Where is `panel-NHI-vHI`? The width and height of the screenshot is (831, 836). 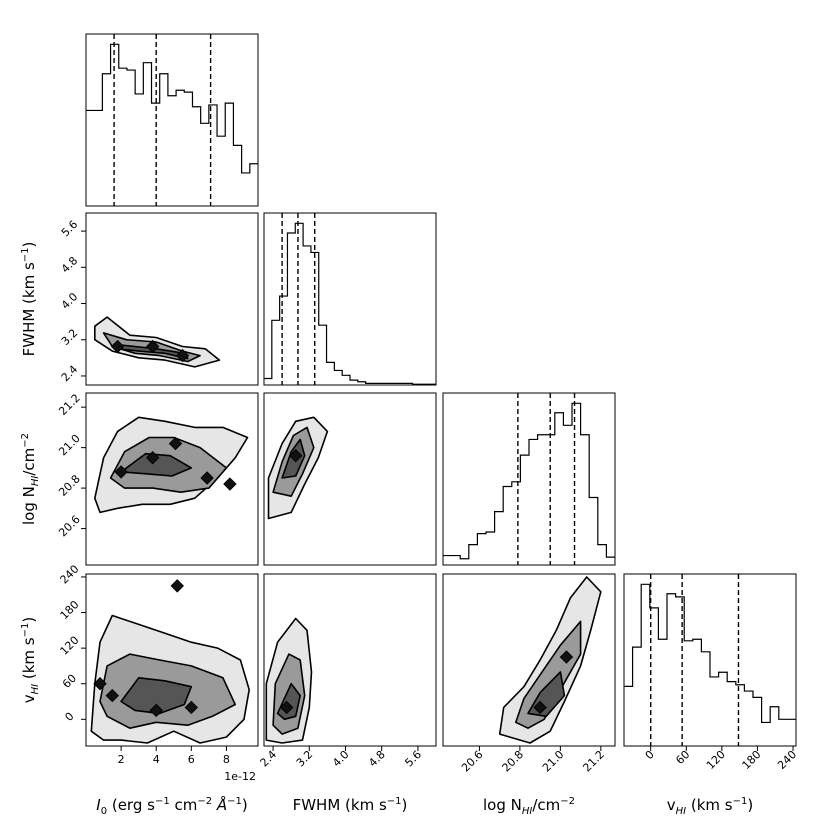 panel-NHI-vHI is located at coordinates (529, 660).